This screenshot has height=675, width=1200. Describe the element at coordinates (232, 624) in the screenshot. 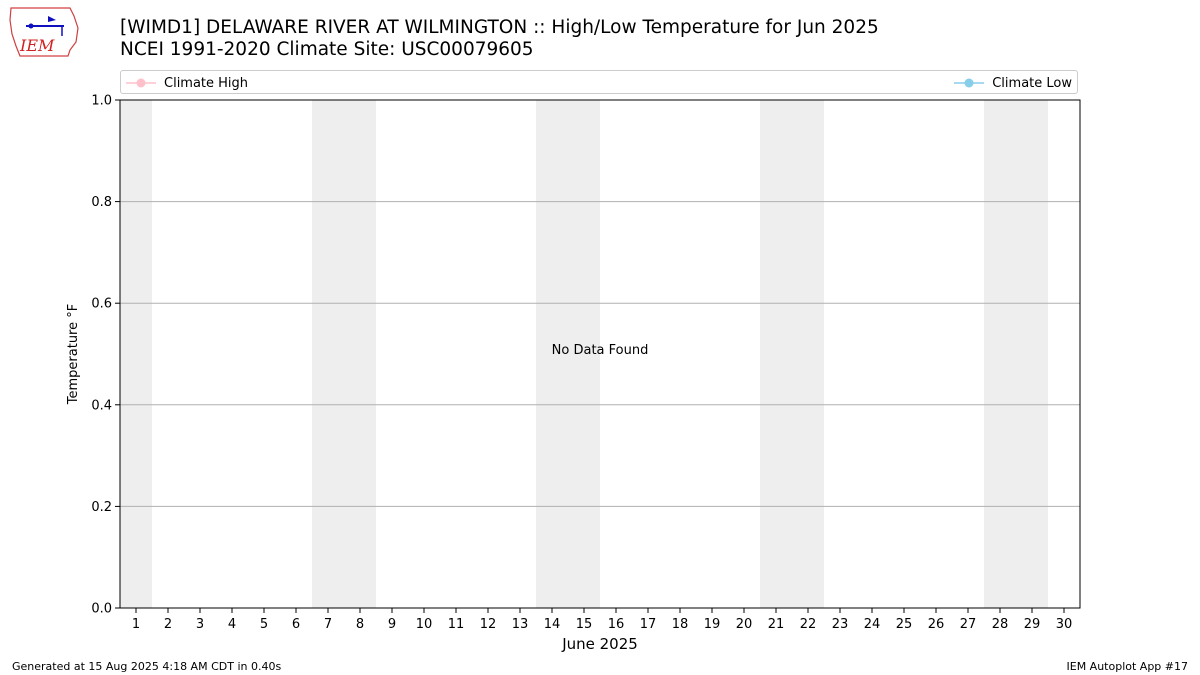

I see `x-tick-label: 4` at that location.